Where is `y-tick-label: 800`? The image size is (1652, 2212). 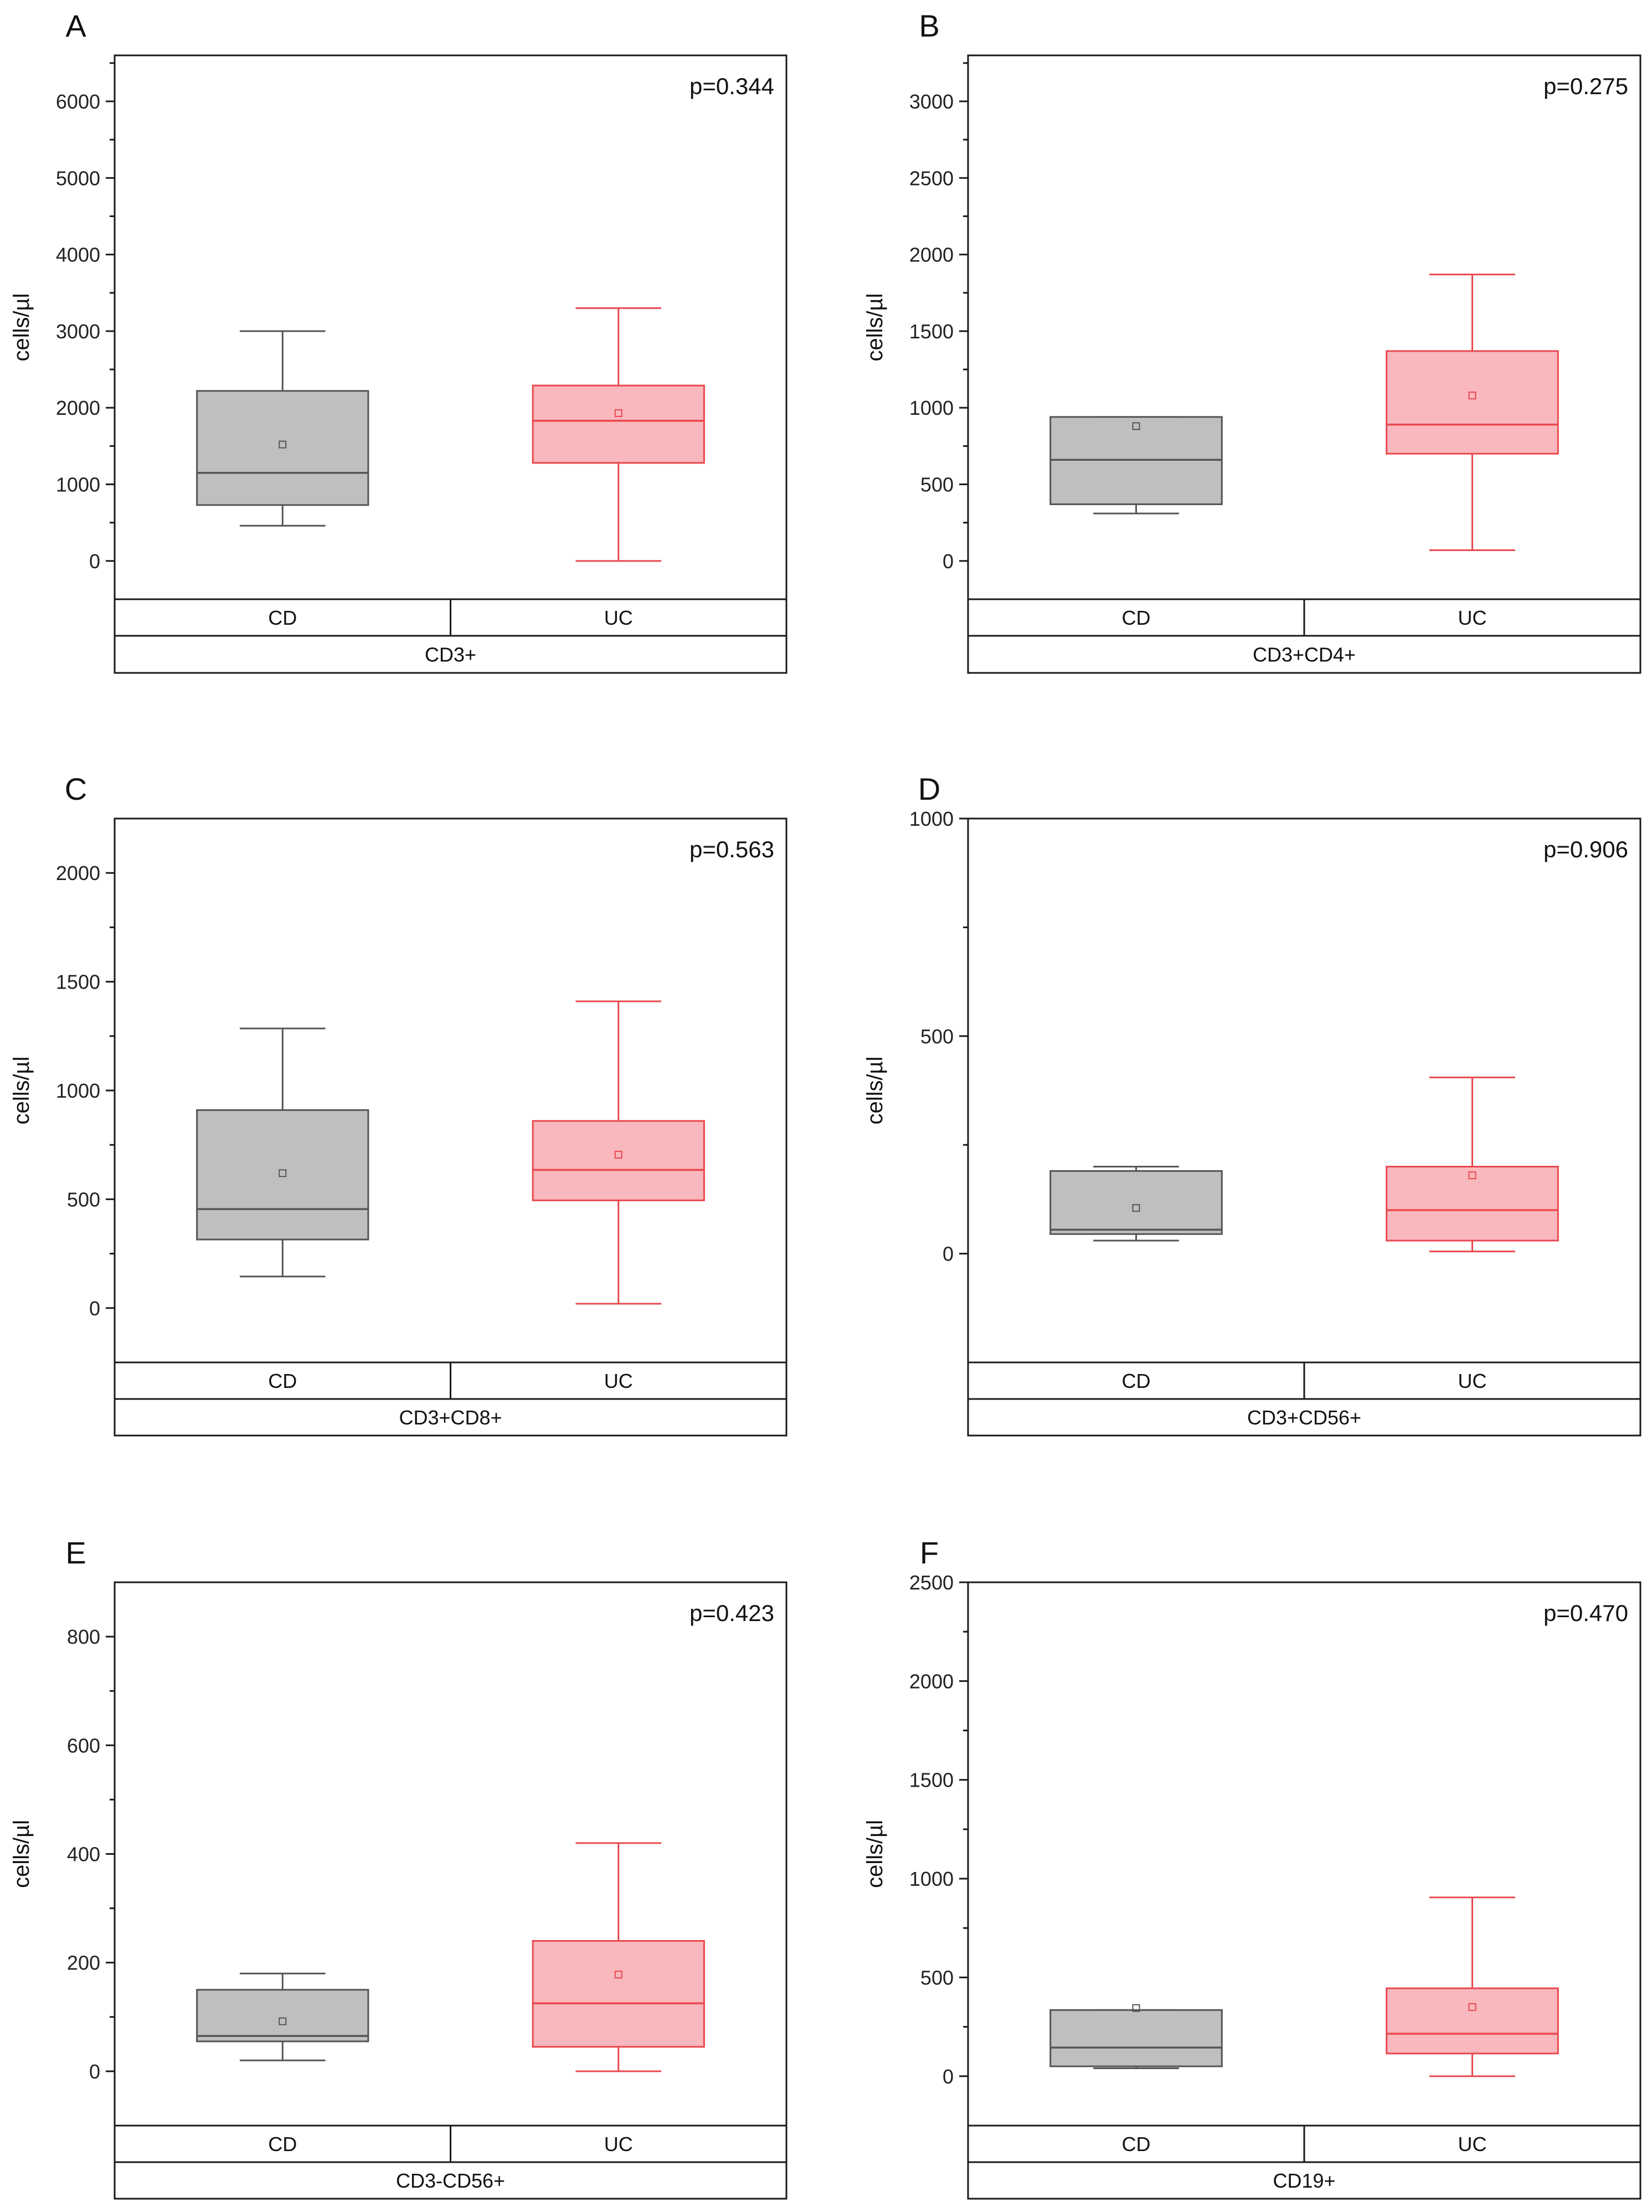
y-tick-label: 800 is located at coordinates (83, 1637).